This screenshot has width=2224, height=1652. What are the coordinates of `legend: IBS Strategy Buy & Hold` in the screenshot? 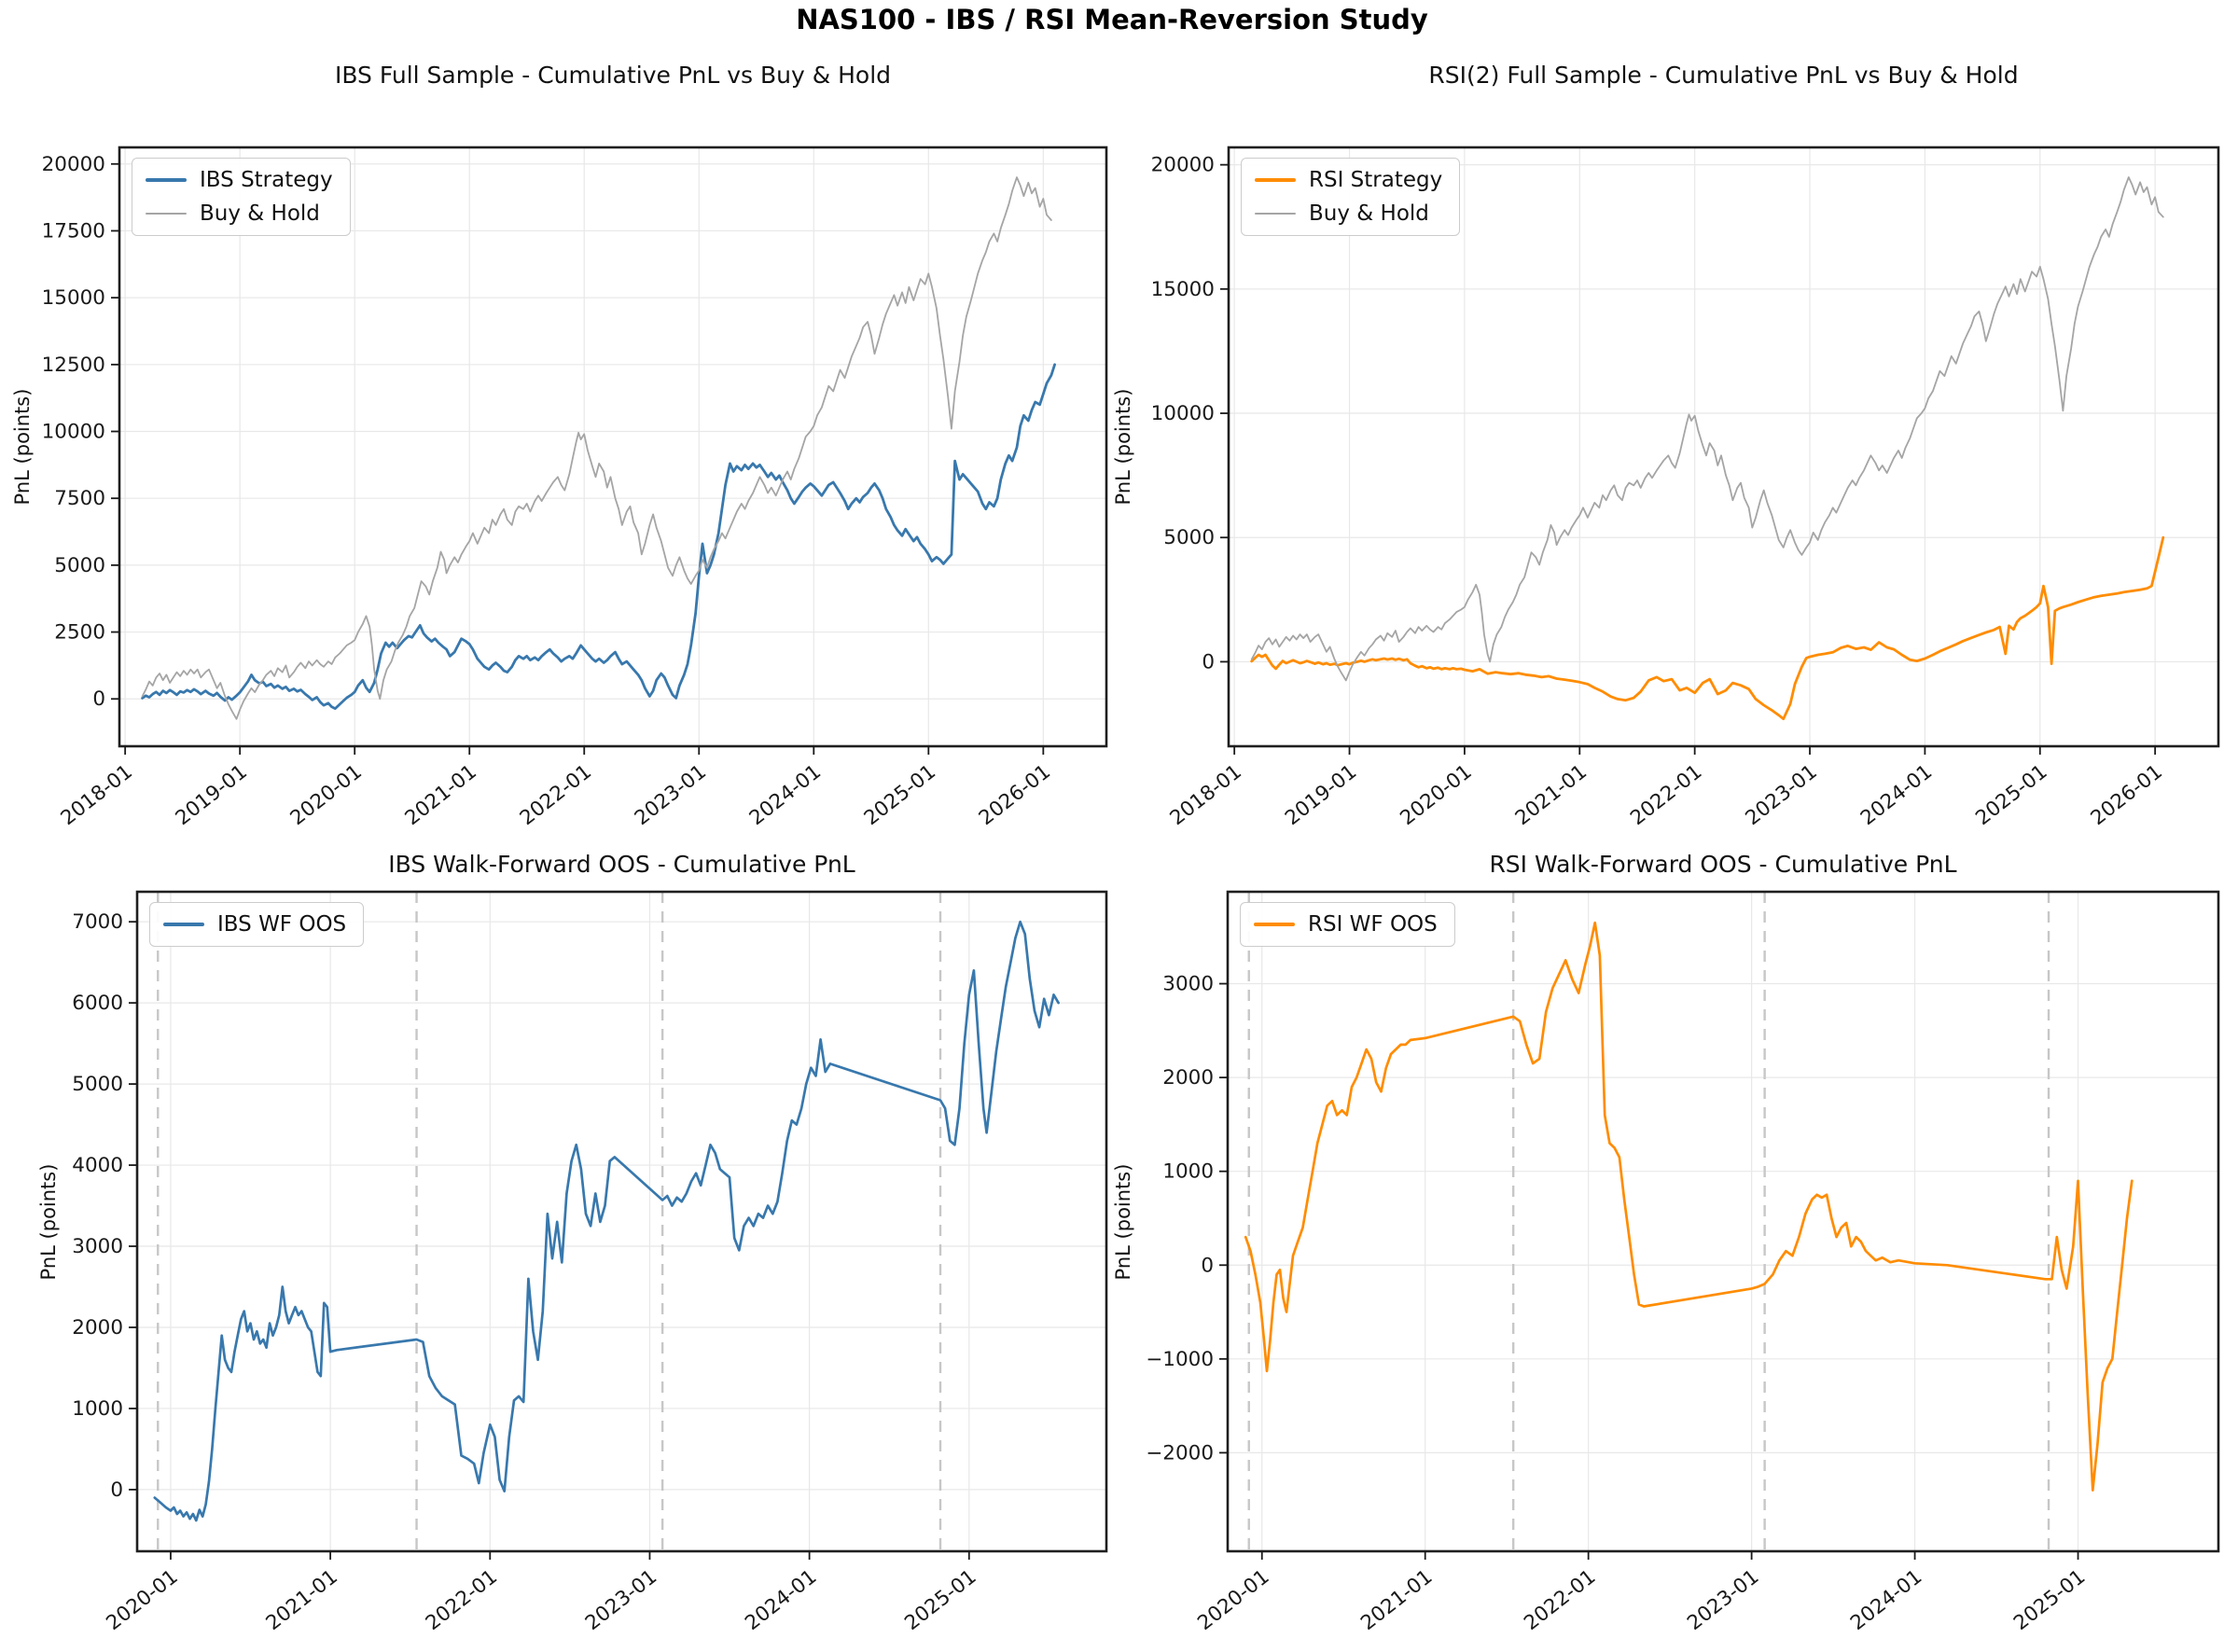 It's located at (241, 197).